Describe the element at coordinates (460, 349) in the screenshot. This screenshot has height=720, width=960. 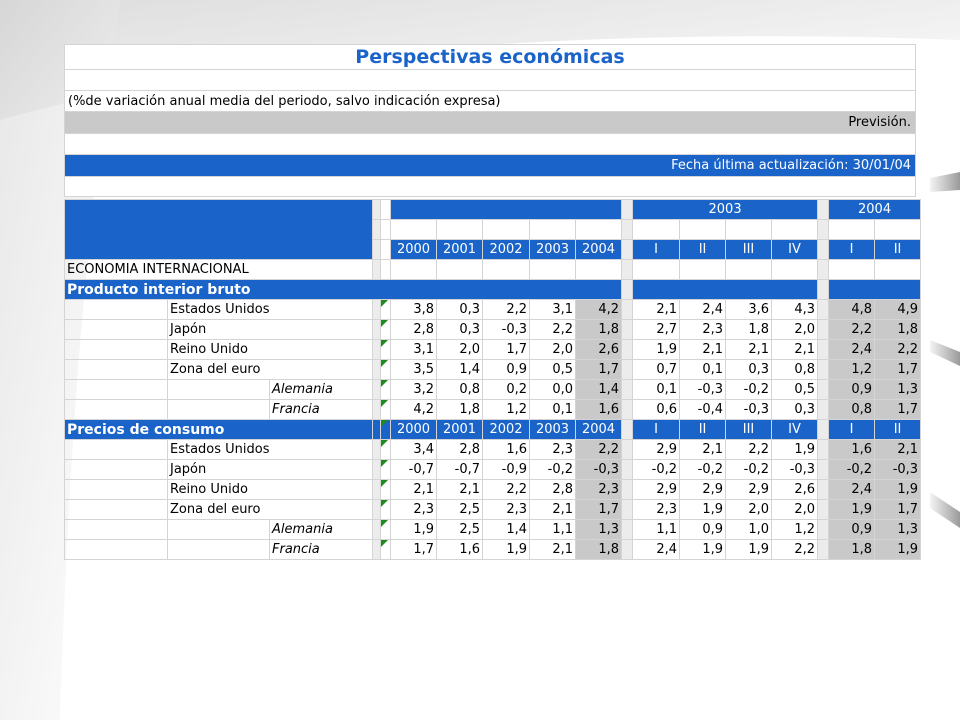
I see `cell-value: 2,0` at that location.